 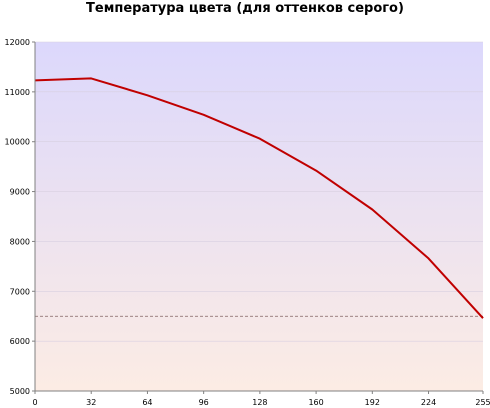 What do you see at coordinates (245, 8) in the screenshot?
I see `chart-title: Температура цвета (для оттенков серого)` at bounding box center [245, 8].